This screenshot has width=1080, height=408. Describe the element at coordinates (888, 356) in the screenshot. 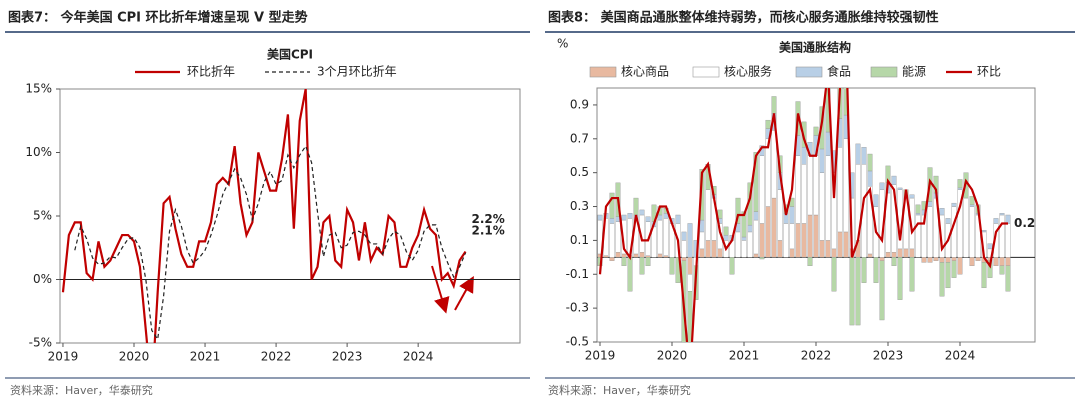

I see `x-tick-label: 2023` at that location.